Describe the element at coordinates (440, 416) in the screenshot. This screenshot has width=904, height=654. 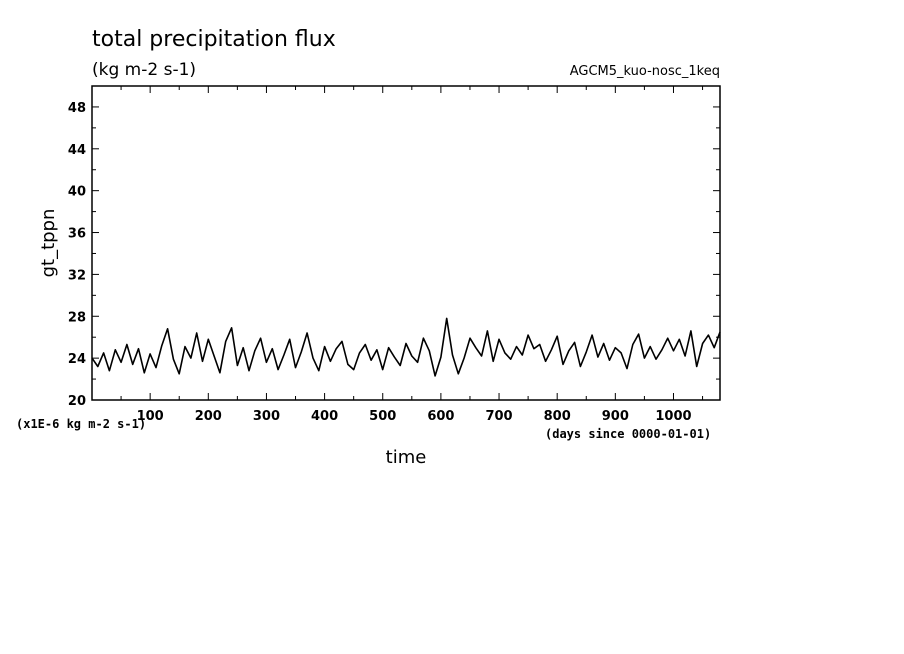
I see `x-tick-label: 600` at that location.